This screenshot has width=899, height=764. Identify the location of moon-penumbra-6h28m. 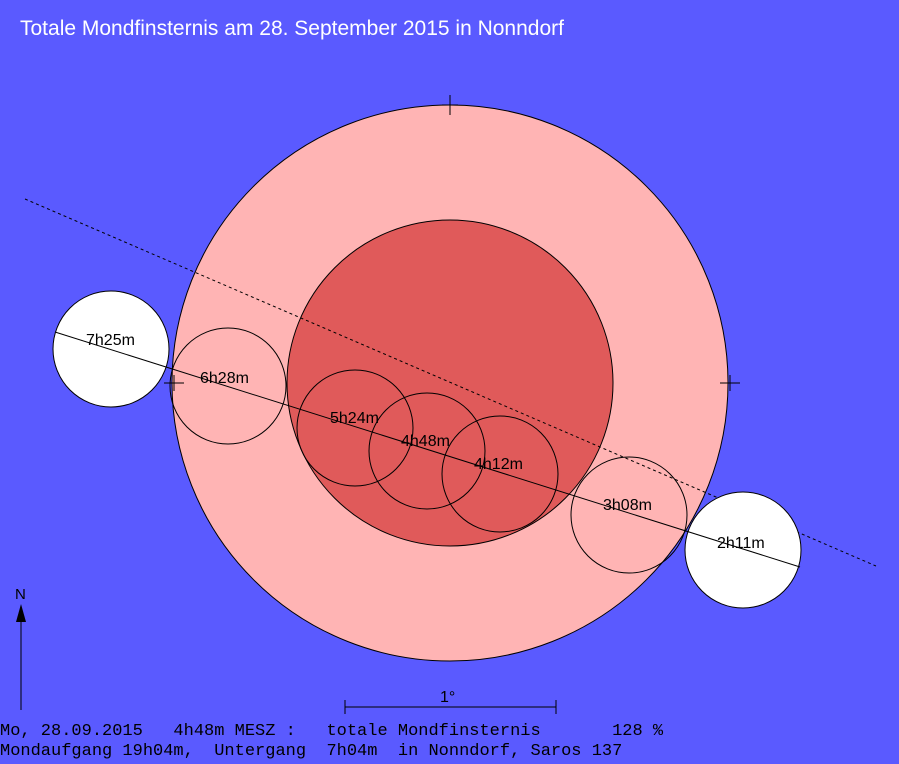
(228, 386).